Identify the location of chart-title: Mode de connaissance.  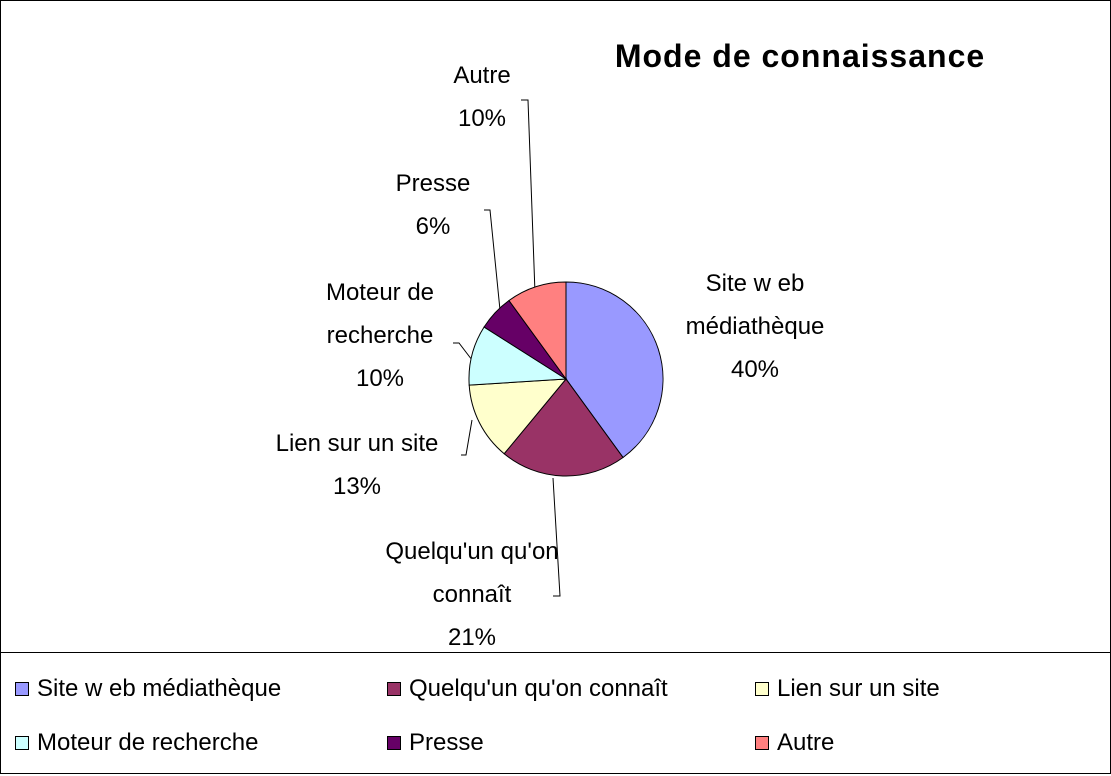
(800, 56).